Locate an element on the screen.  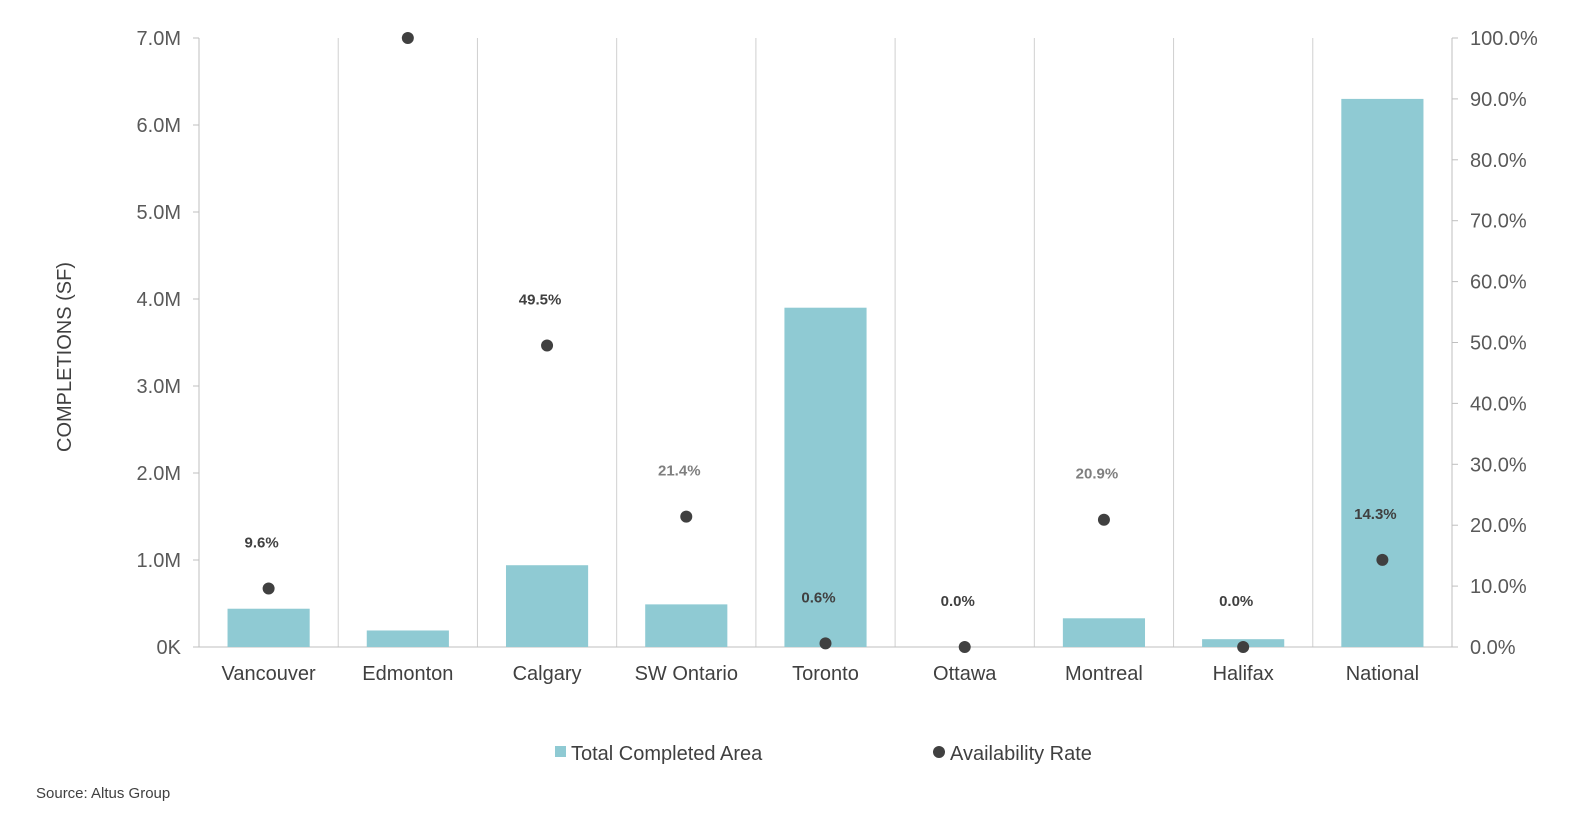
left-tick-label: 4.0M is located at coordinates (159, 300).